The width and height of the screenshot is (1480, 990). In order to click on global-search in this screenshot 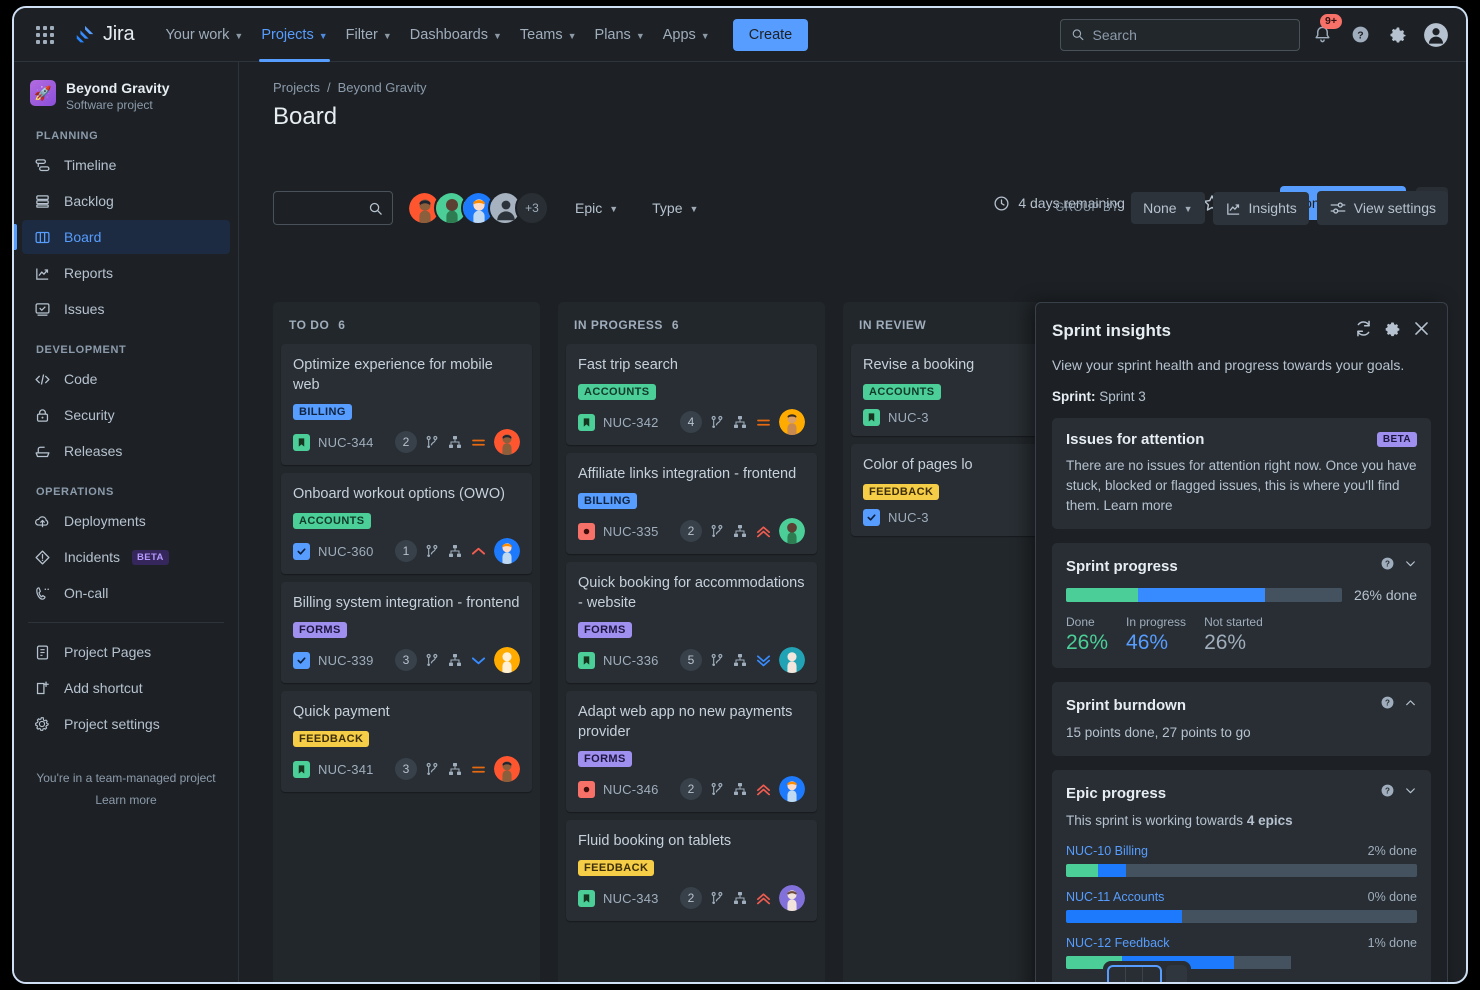, I will do `click(1180, 34)`.